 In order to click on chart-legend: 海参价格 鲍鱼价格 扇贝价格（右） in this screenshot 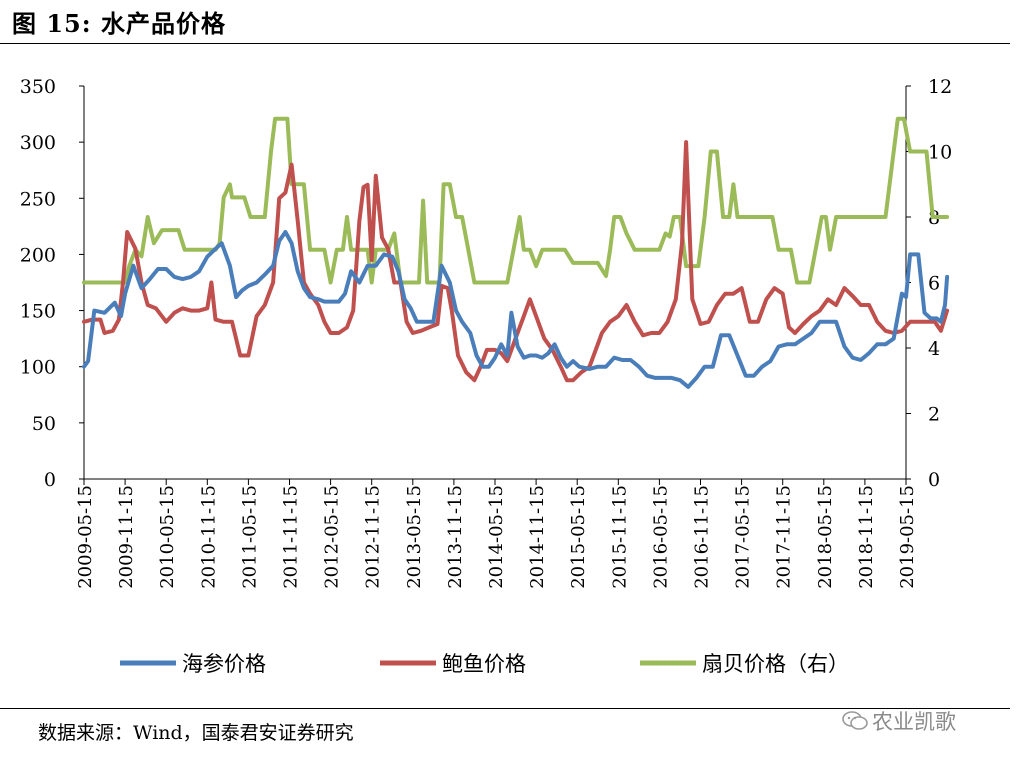, I will do `click(484, 664)`.